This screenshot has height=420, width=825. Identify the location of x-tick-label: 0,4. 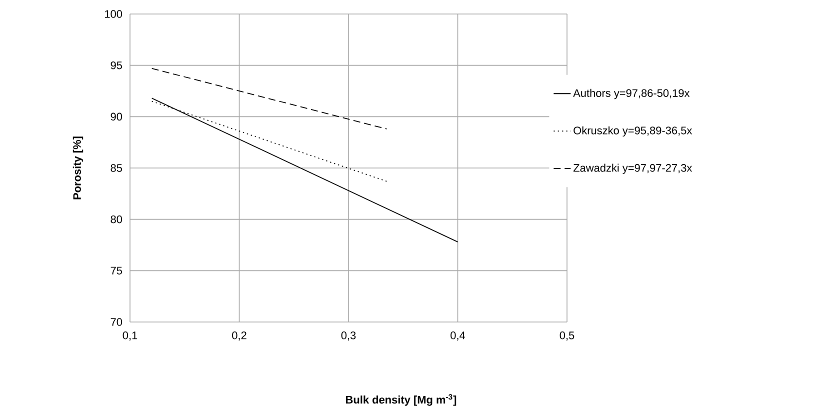
(458, 336).